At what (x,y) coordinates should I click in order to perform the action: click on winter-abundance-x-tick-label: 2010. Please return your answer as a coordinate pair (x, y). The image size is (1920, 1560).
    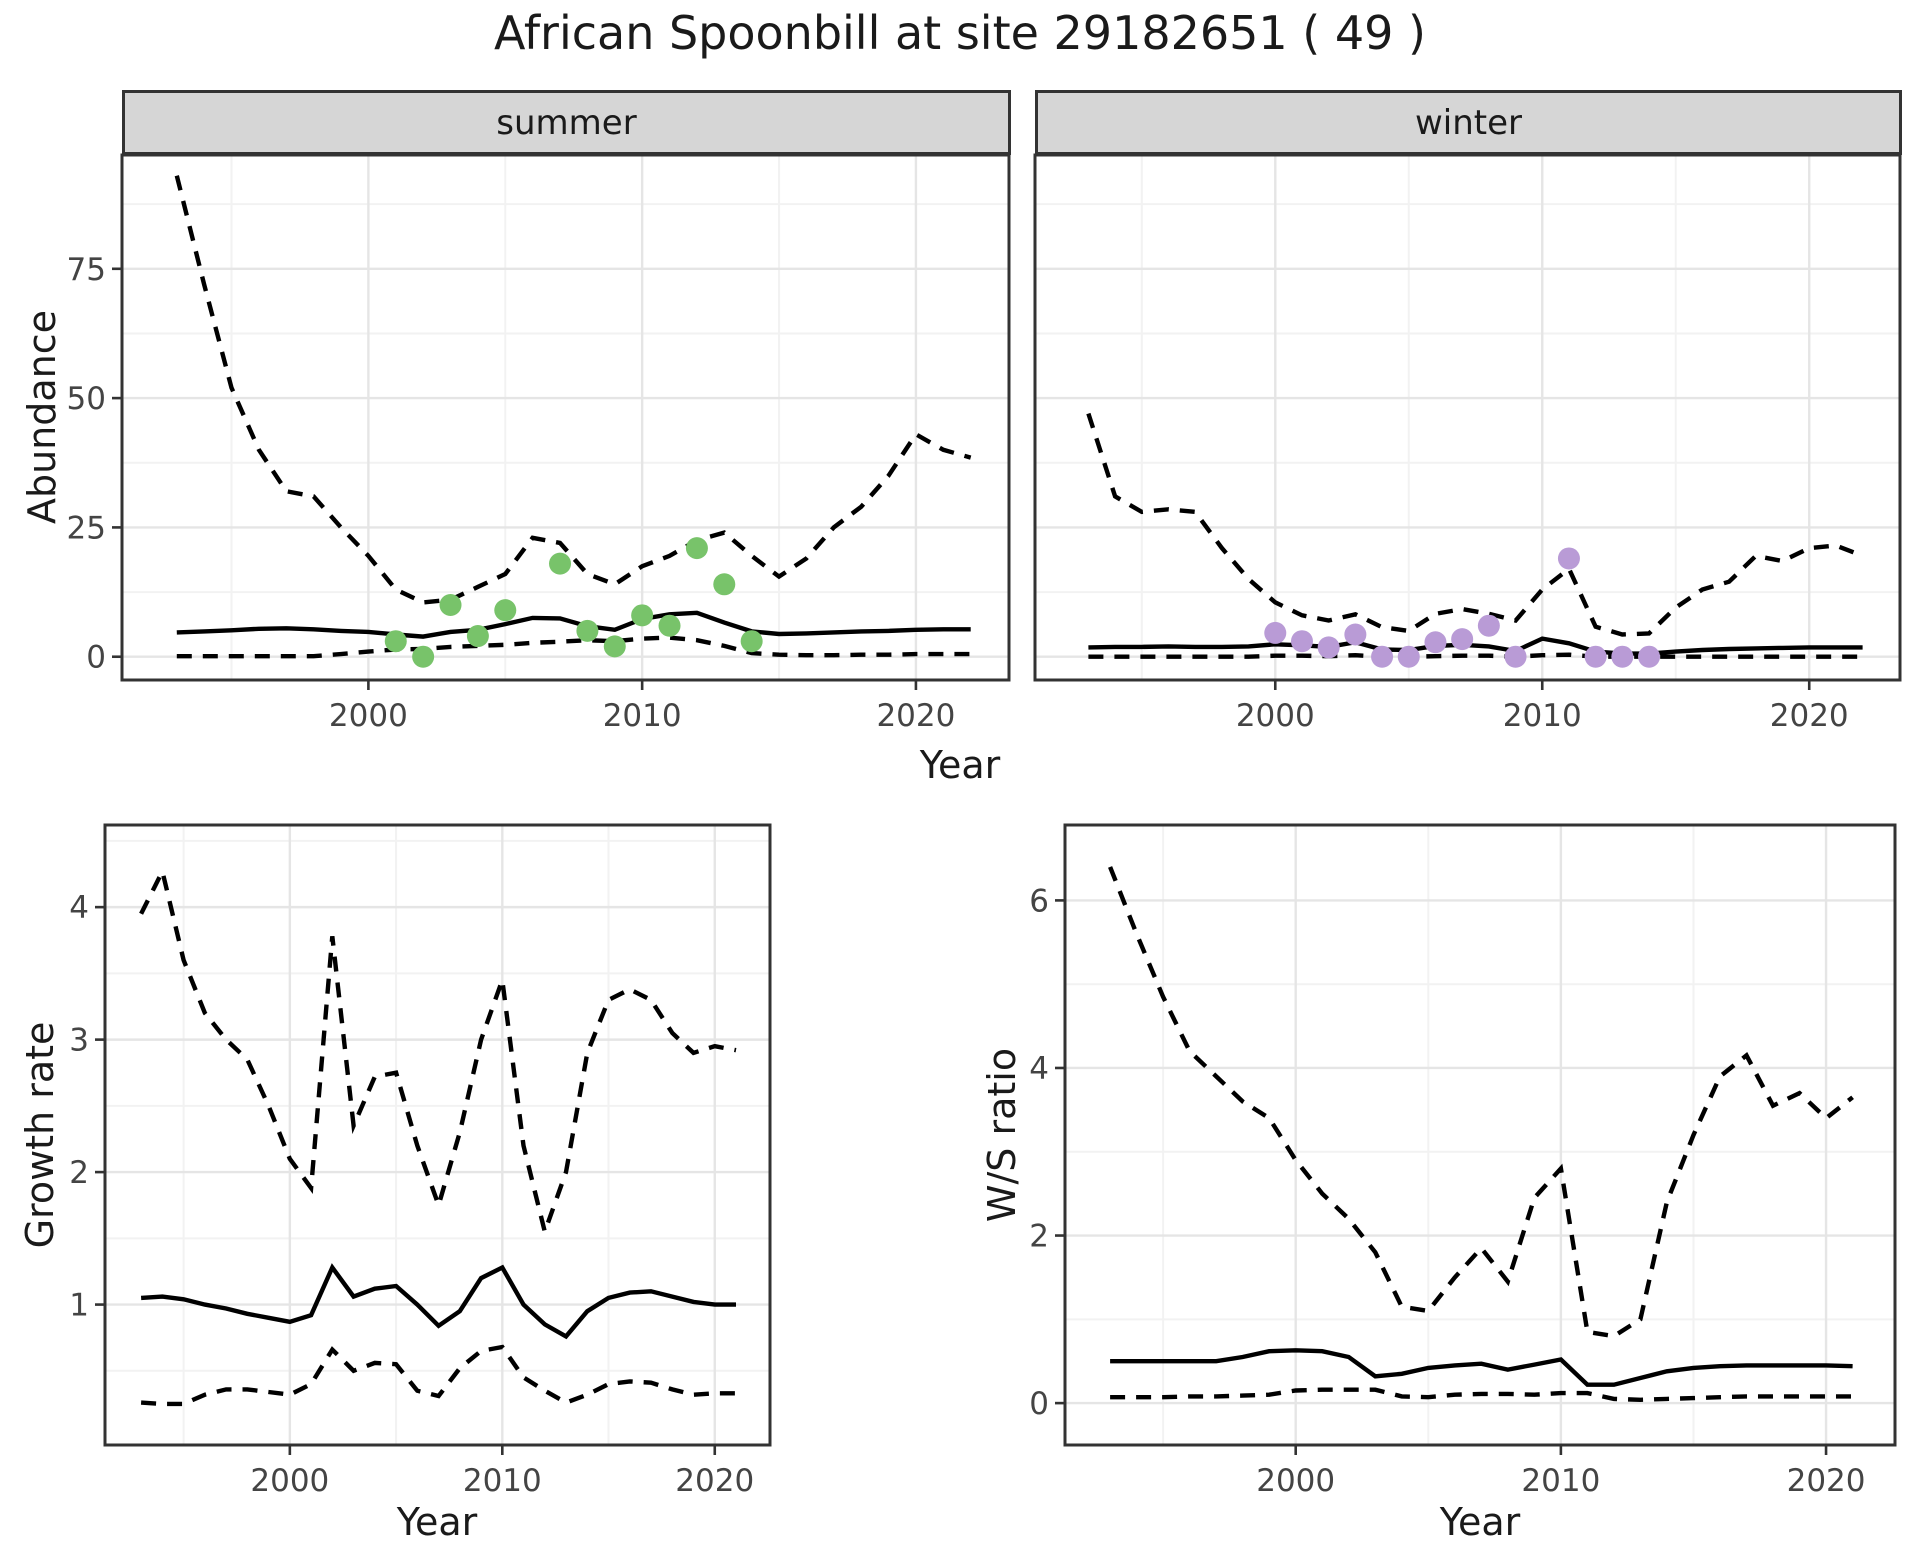
    Looking at the image, I should click on (1542, 716).